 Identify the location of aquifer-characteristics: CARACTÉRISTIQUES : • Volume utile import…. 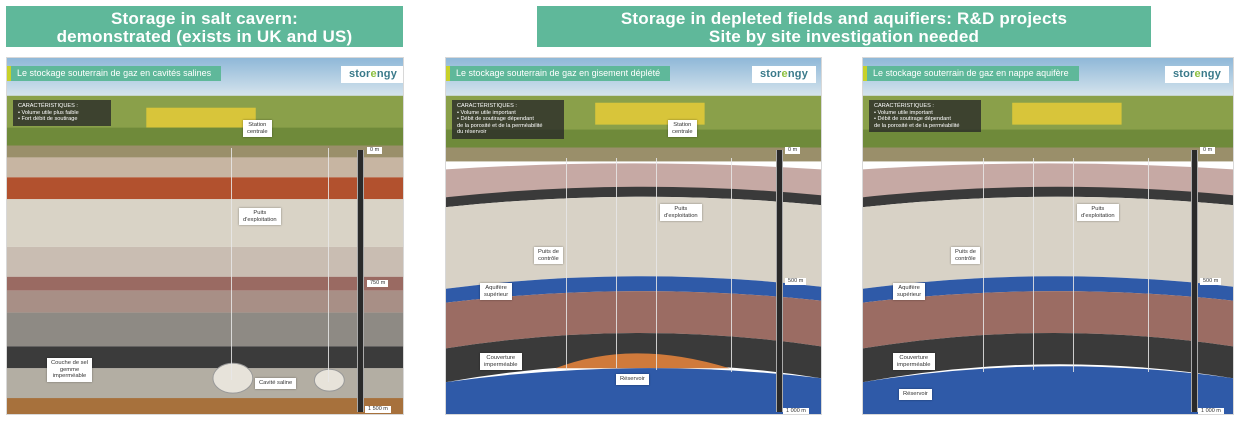
(925, 116).